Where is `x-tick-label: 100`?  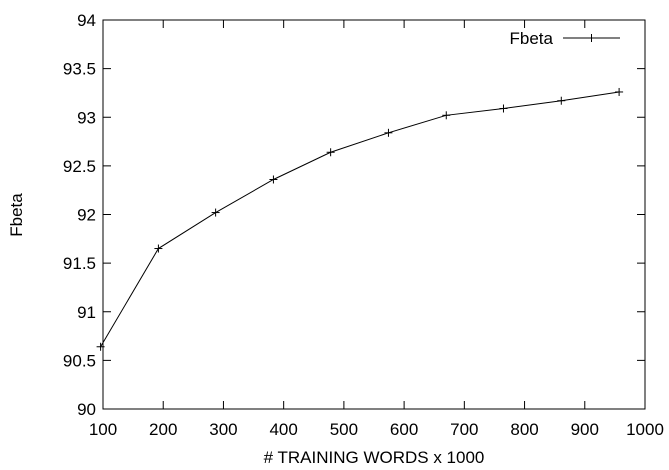
x-tick-label: 100 is located at coordinates (103, 429).